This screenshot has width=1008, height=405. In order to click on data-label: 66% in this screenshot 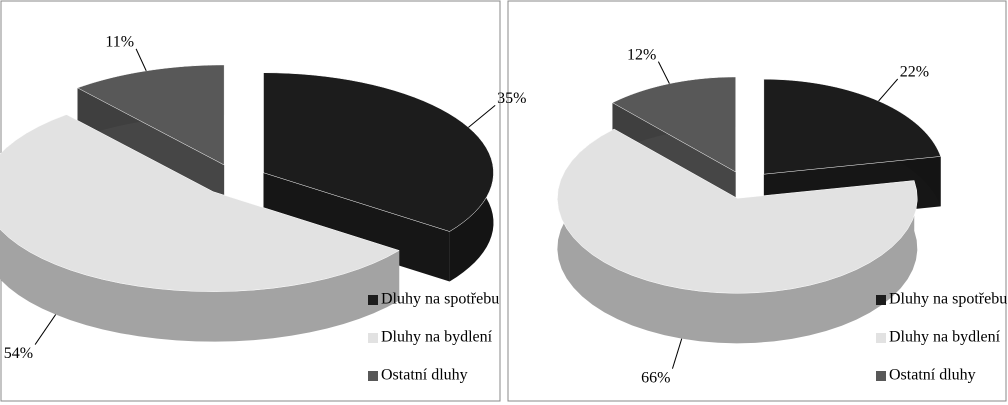, I will do `click(655, 377)`.